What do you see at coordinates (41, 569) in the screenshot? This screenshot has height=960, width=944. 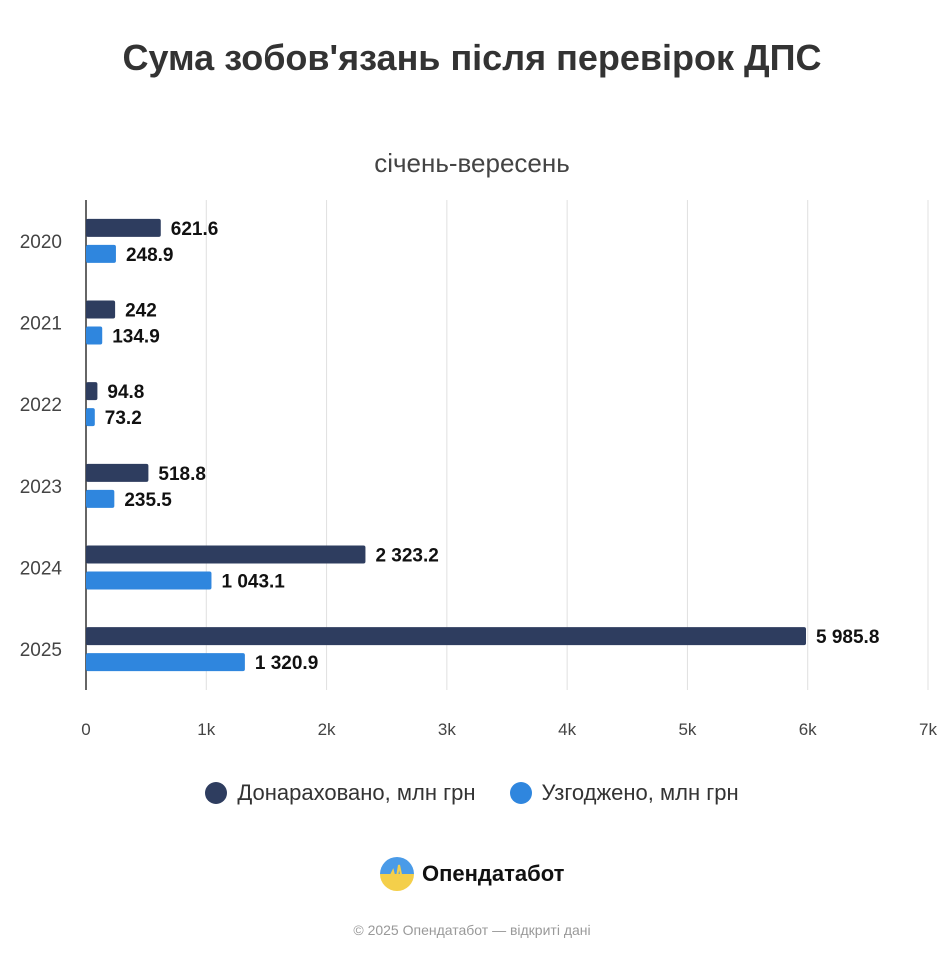 I see `y-tick-label: 2024` at bounding box center [41, 569].